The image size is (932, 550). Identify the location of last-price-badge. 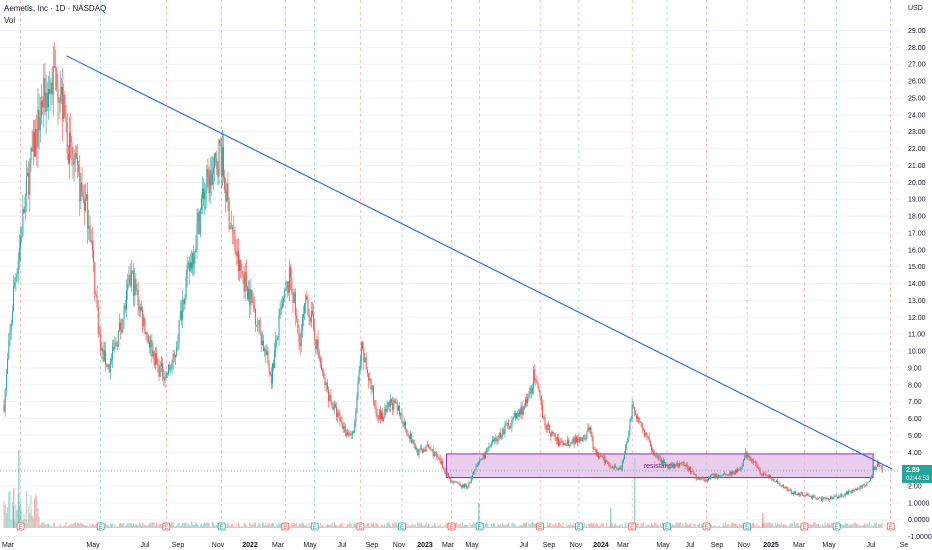
(917, 473).